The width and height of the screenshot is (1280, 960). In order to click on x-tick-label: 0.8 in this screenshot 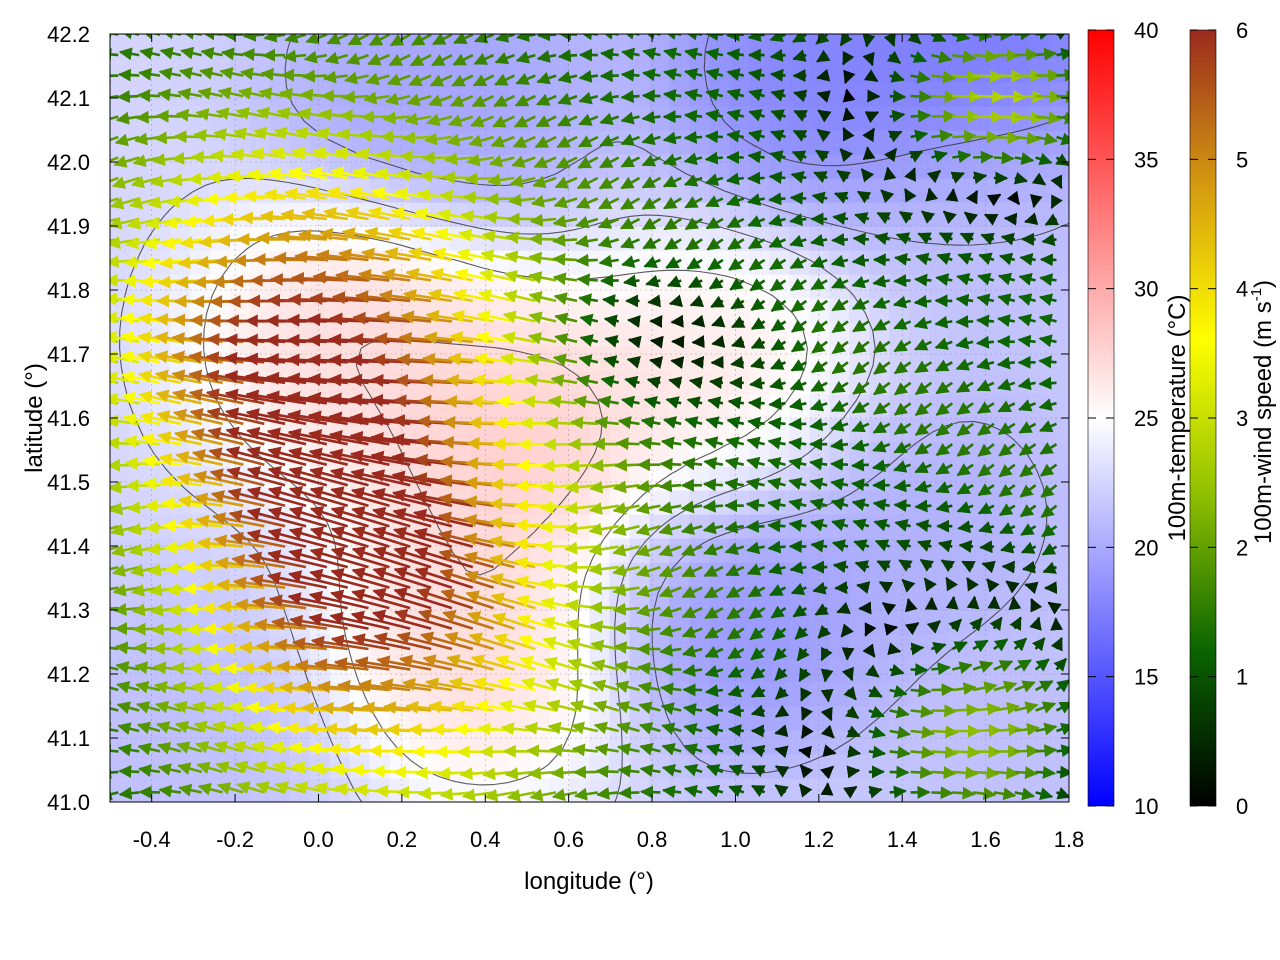, I will do `click(652, 839)`.